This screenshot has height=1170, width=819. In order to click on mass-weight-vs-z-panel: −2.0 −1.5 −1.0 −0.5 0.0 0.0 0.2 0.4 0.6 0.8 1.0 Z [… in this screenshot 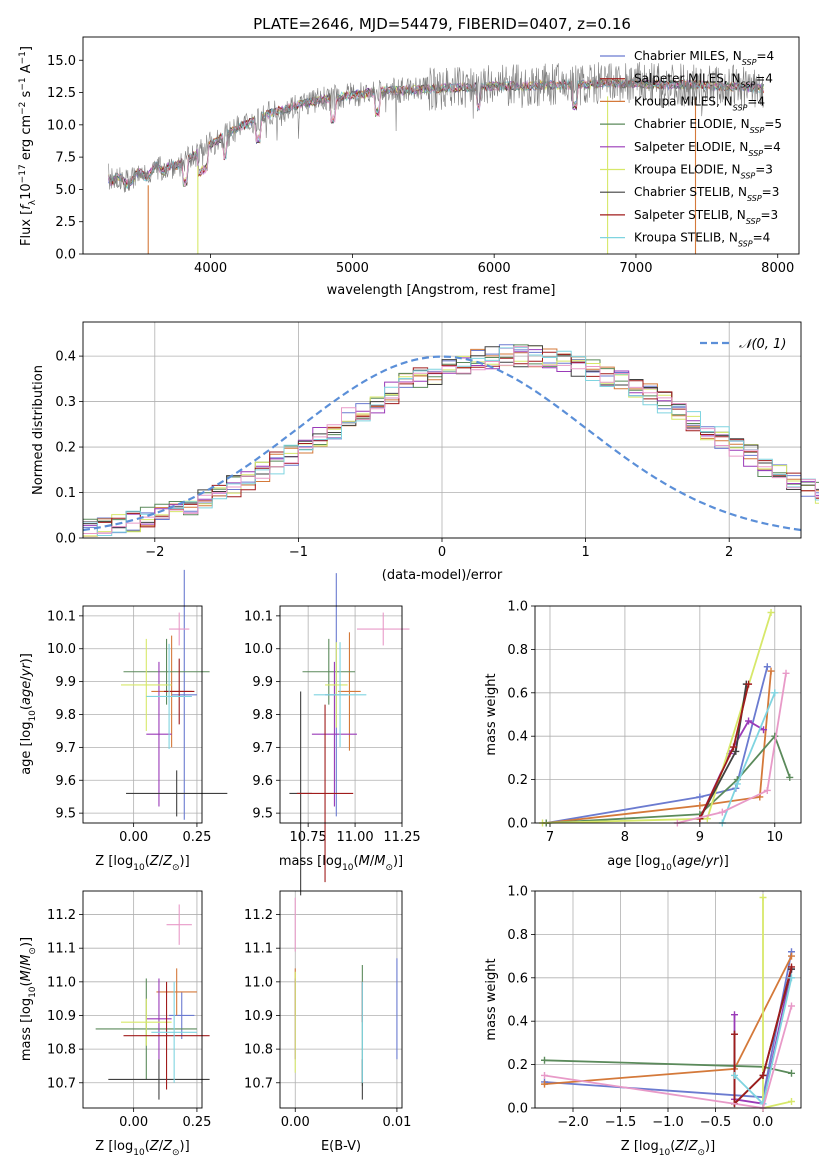, I will do `click(643, 1021)`.